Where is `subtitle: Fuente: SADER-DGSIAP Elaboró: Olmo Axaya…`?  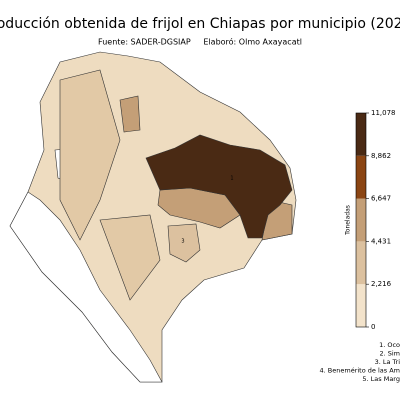 subtitle: Fuente: SADER-DGSIAP Elaboró: Olmo Axaya… is located at coordinates (200, 42).